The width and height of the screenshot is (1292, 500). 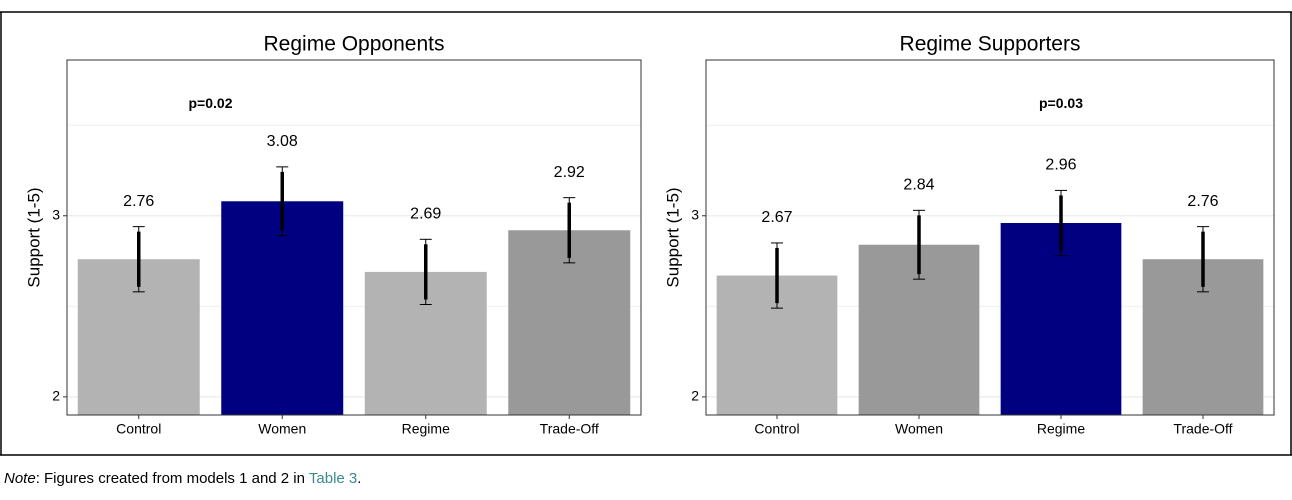 What do you see at coordinates (1061, 103) in the screenshot?
I see `annotation: p=0.03` at bounding box center [1061, 103].